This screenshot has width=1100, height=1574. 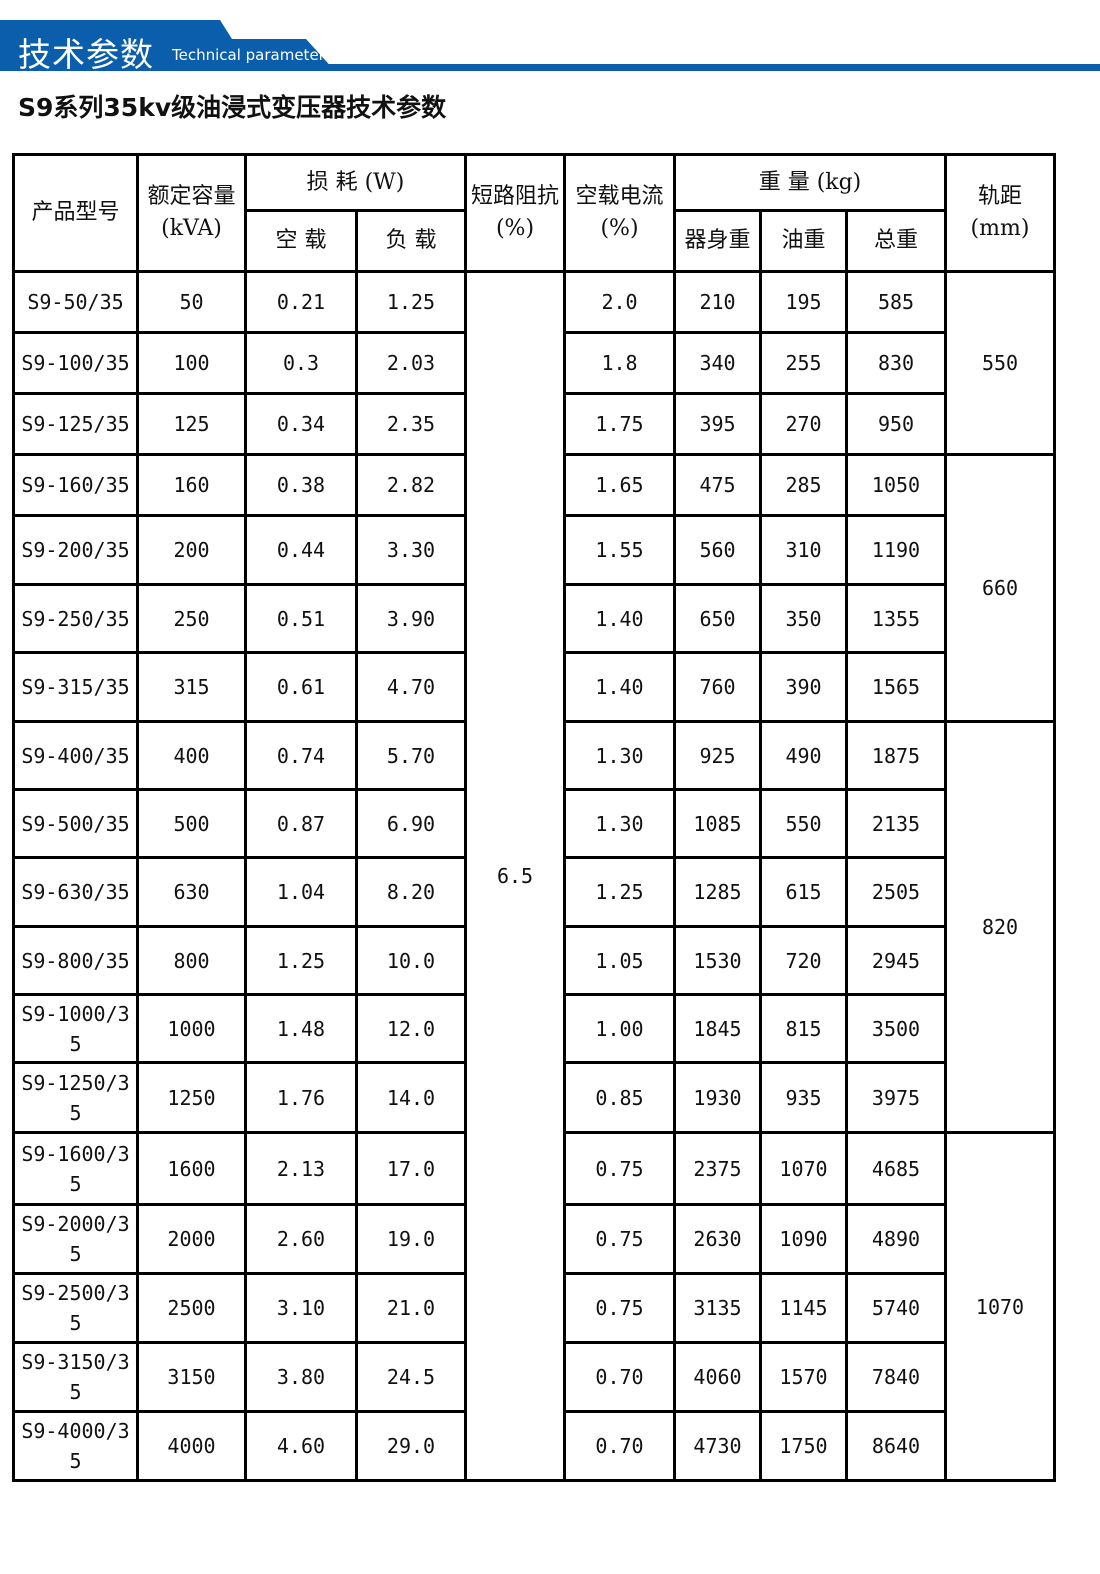 What do you see at coordinates (533, 1239) in the screenshot?
I see `table-row: S9-2000/35 2000 2.60 19.0 0.75 2630 1090 4890` at bounding box center [533, 1239].